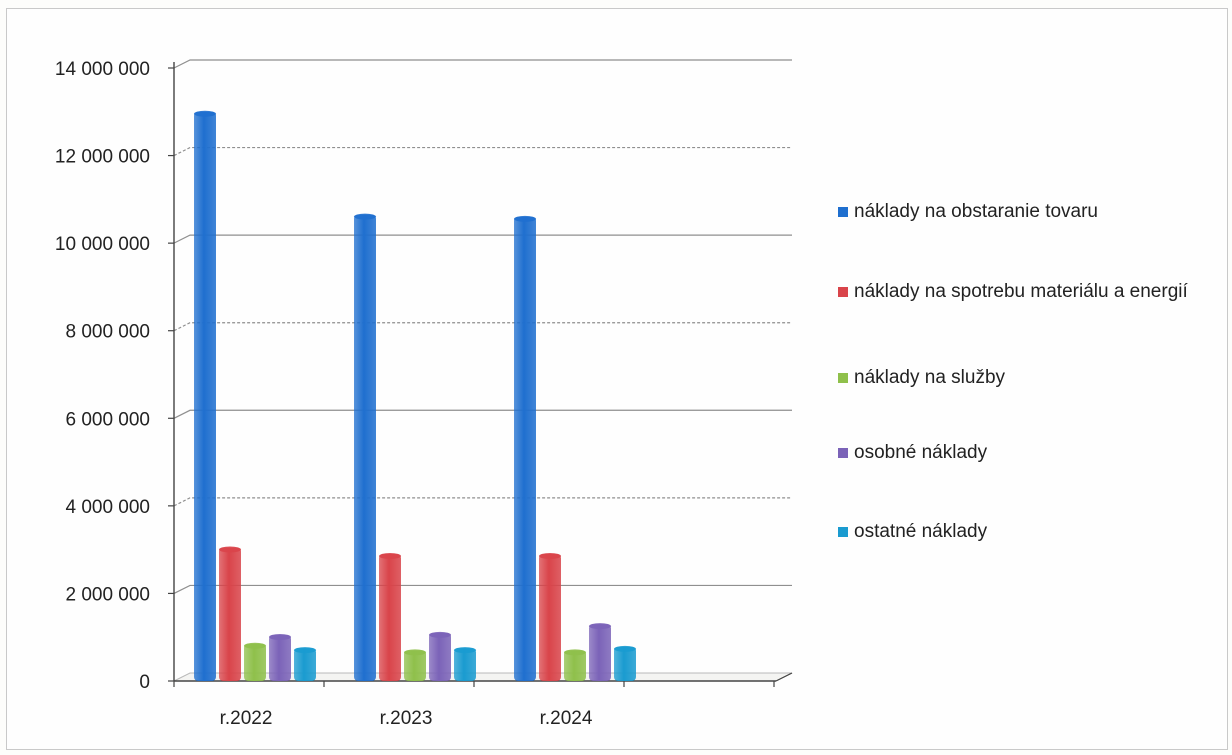  Describe the element at coordinates (525, 448) in the screenshot. I see `bar-náklady-na-obstaranie-tovaru-r.2024` at that location.